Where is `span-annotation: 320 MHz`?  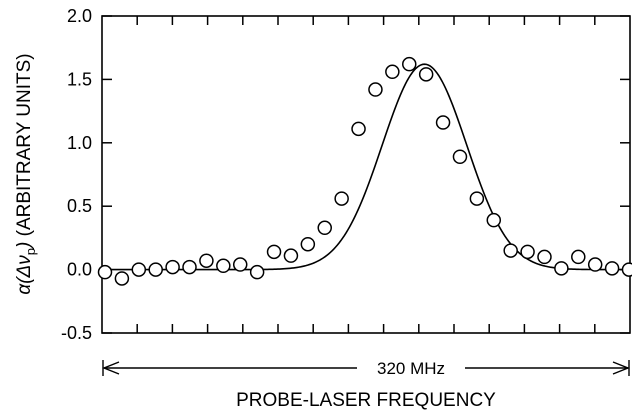
span-annotation: 320 MHz is located at coordinates (366, 368).